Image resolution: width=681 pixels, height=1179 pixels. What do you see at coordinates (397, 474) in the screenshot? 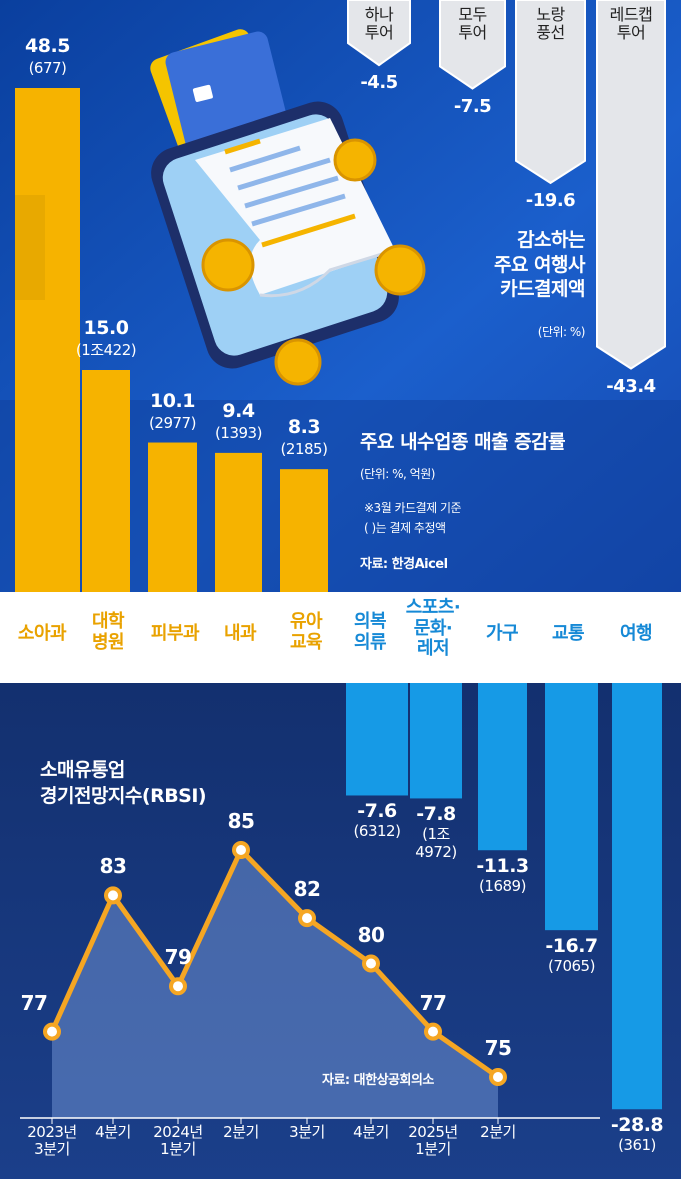
I see `bar-chart-unit: (단위: %, 억원)` at bounding box center [397, 474].